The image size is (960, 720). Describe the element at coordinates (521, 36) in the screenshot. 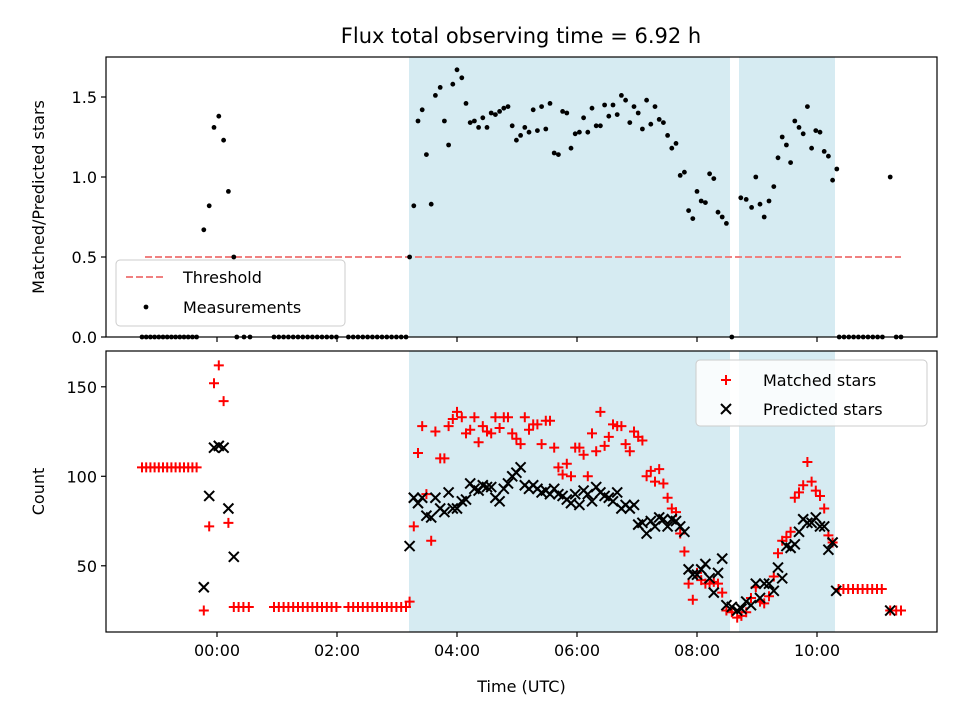

I see `chart-title: Flux total observing time = 6.92 h` at that location.